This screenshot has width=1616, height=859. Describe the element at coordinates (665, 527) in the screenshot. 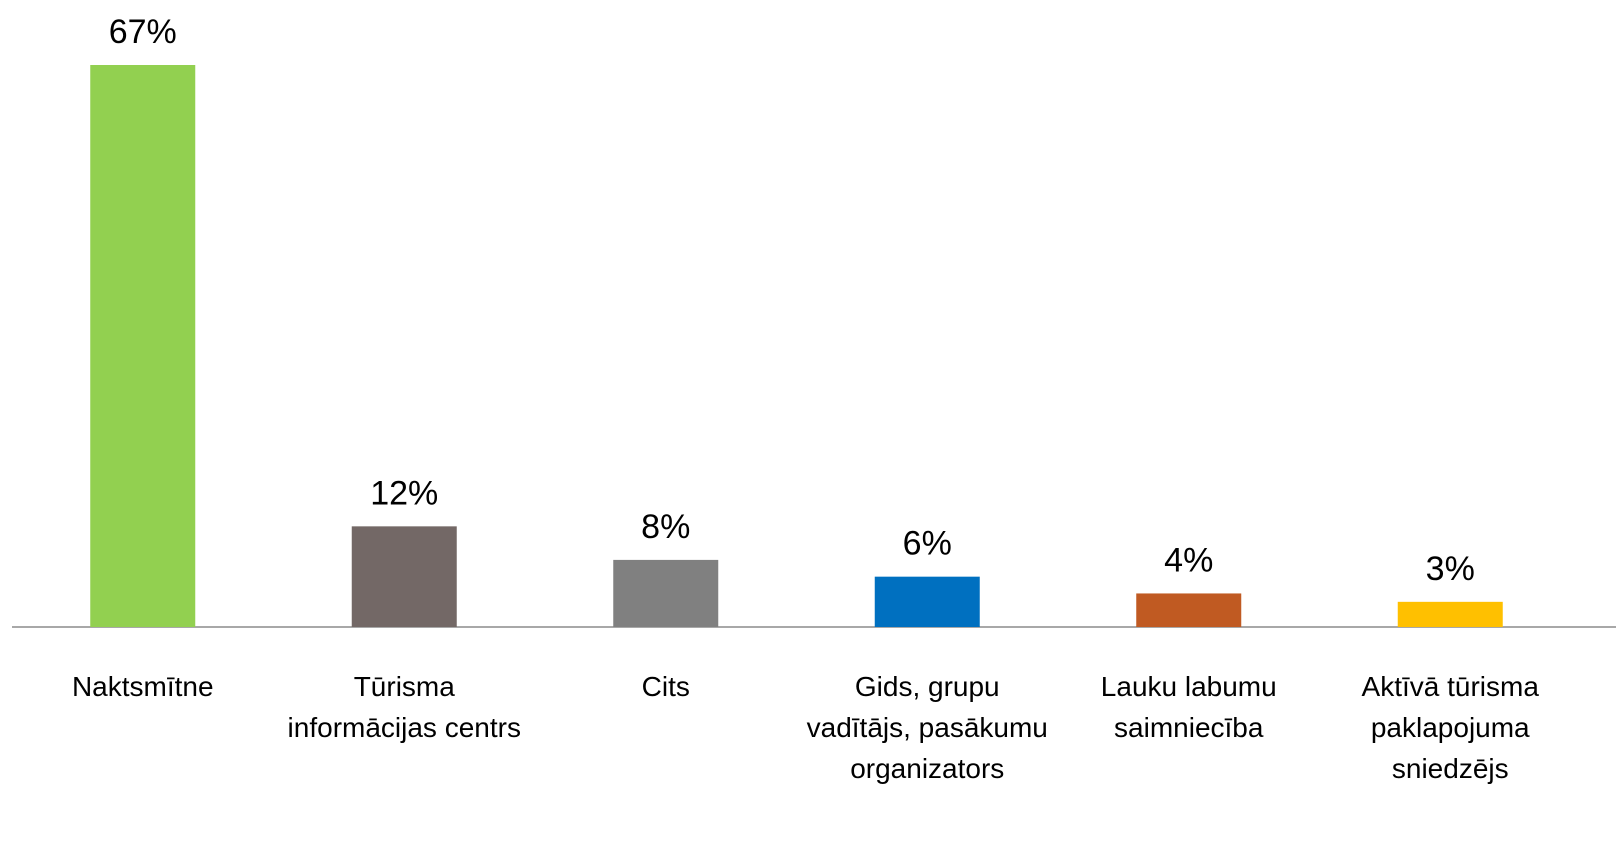

I see `value-label: 8%` at that location.